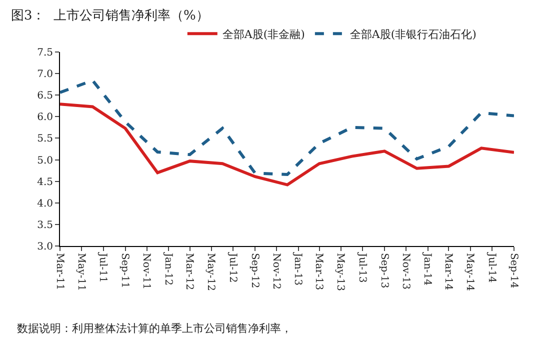 This screenshot has width=549, height=346. I want to click on y-tick-label: 5.0, so click(45, 160).